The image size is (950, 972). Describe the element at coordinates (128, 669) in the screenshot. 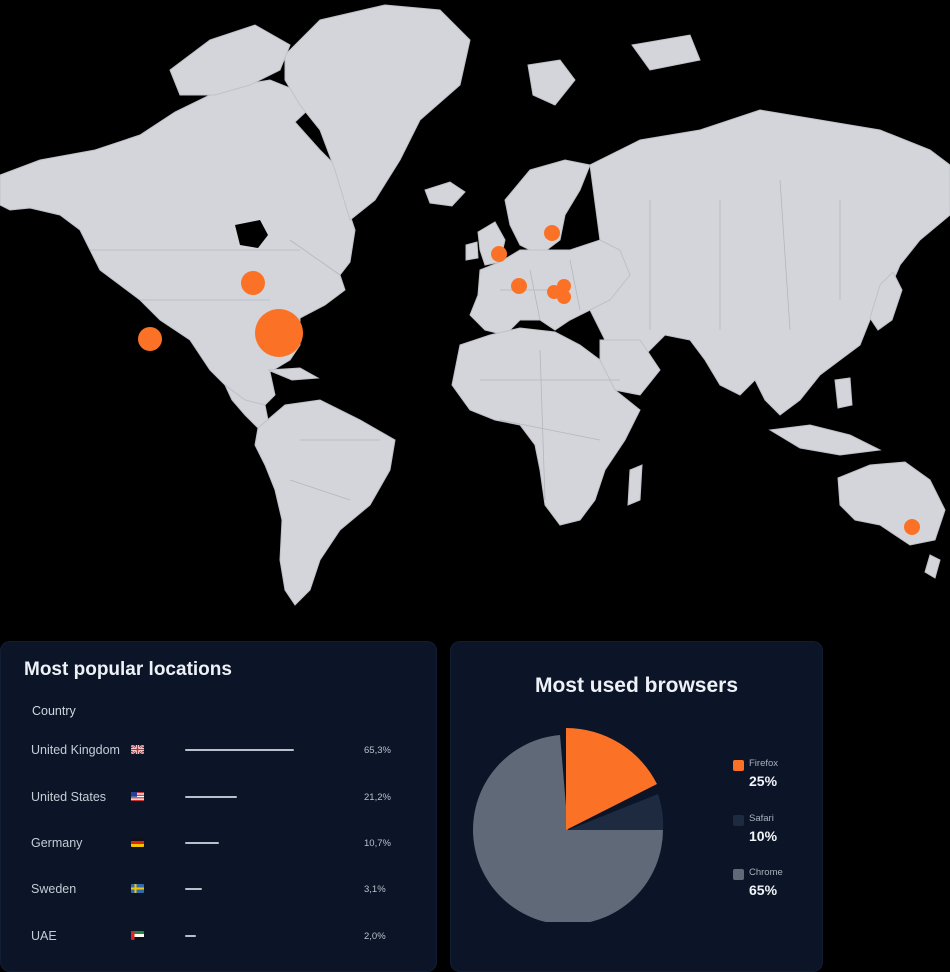

I see `locations-title: Most popular locations` at that location.